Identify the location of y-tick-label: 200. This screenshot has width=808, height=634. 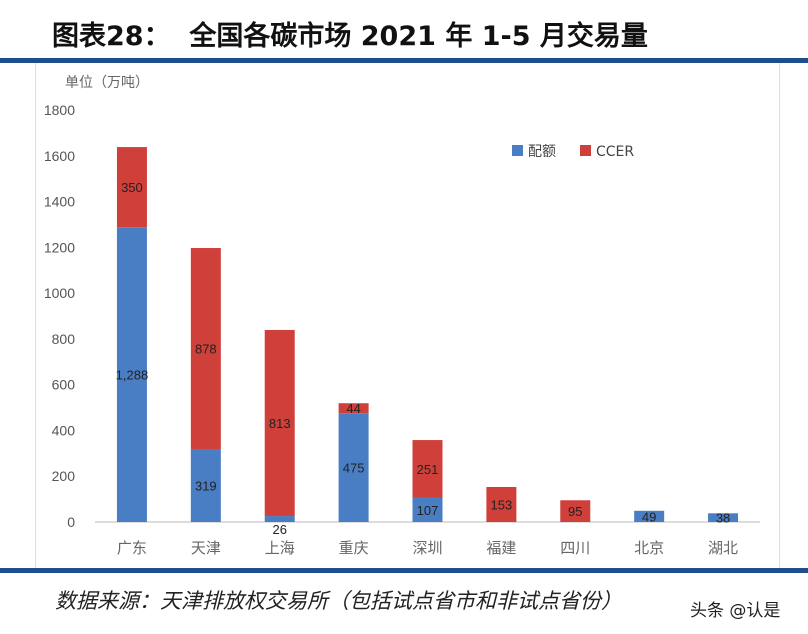
(64, 476).